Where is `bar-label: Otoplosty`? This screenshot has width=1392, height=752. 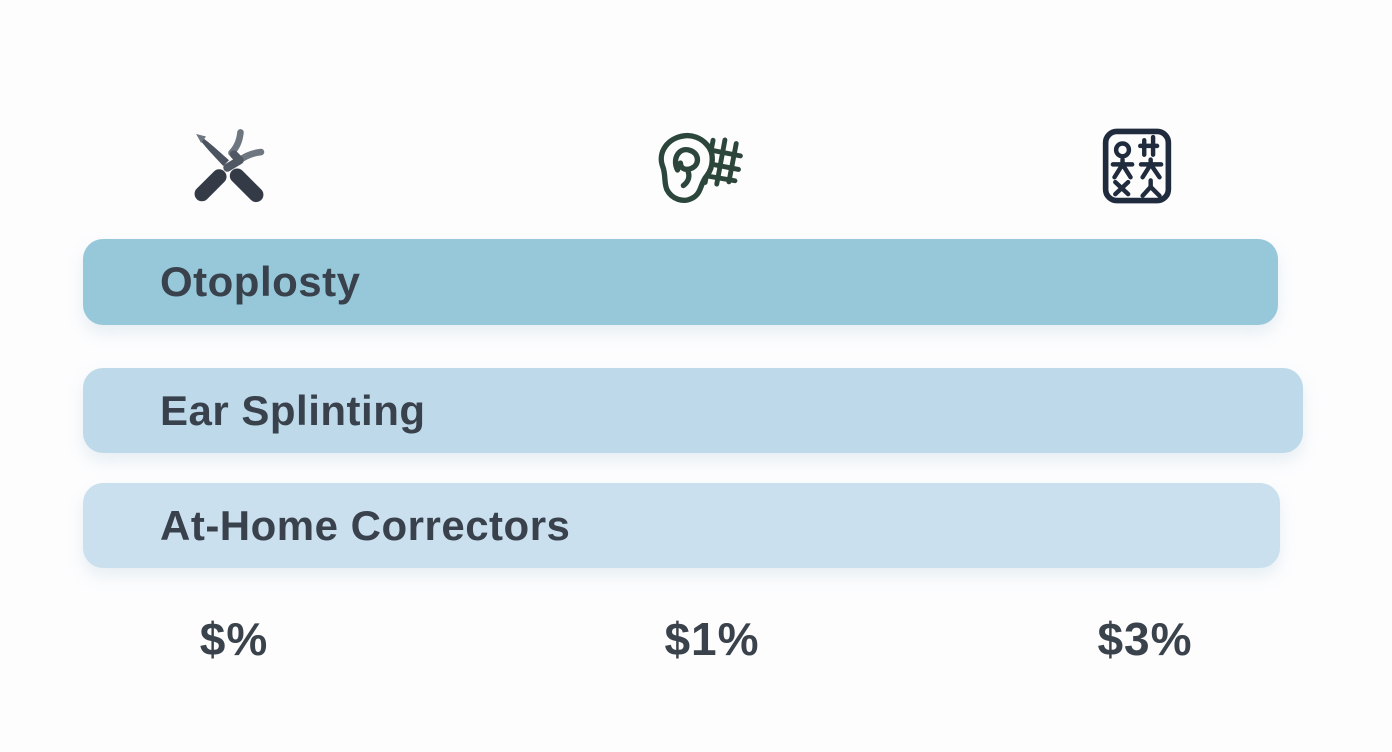 bar-label: Otoplosty is located at coordinates (260, 281).